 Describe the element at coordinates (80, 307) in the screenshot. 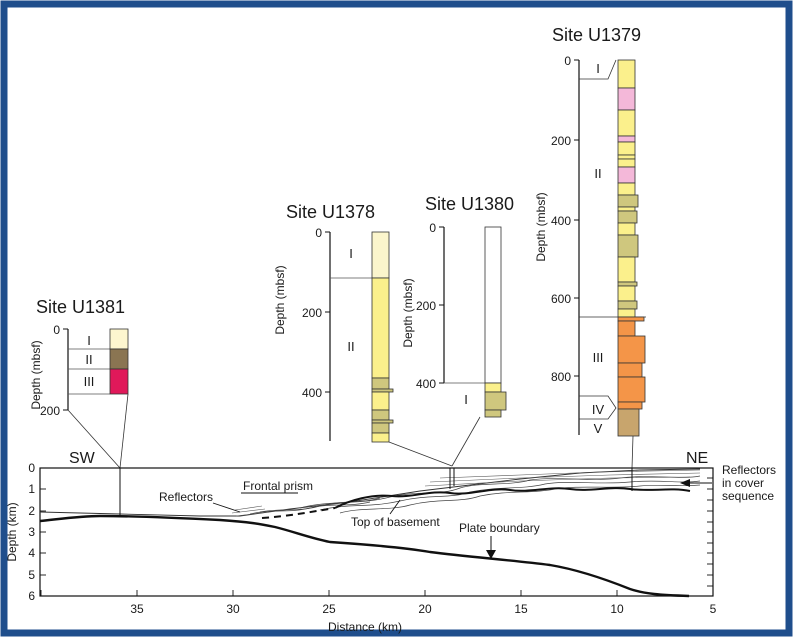

I see `site-u1381-title: Site U1381` at that location.